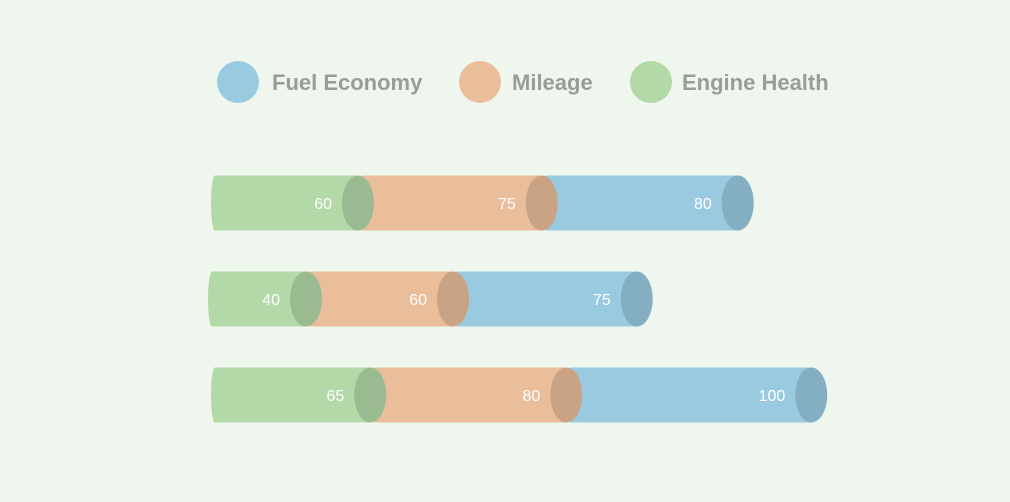 The height and width of the screenshot is (502, 1010). I want to click on legend-swatch-fuel-economy, so click(238, 82).